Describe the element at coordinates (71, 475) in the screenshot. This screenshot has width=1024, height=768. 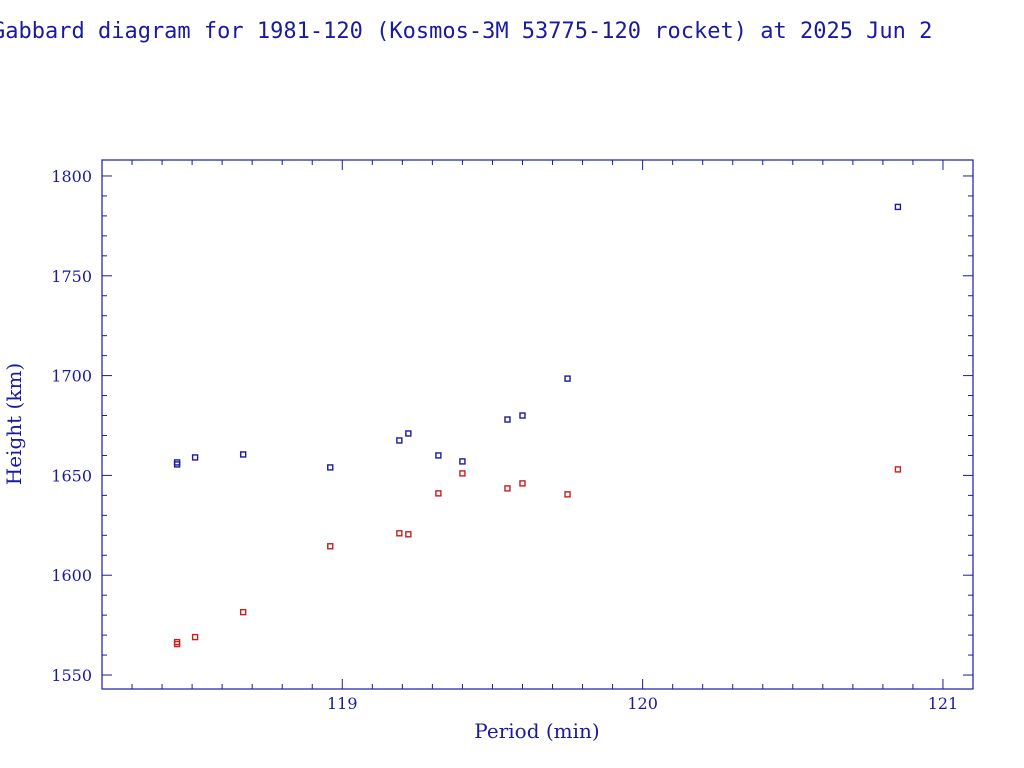
I see `y-tick-label: 1650` at that location.